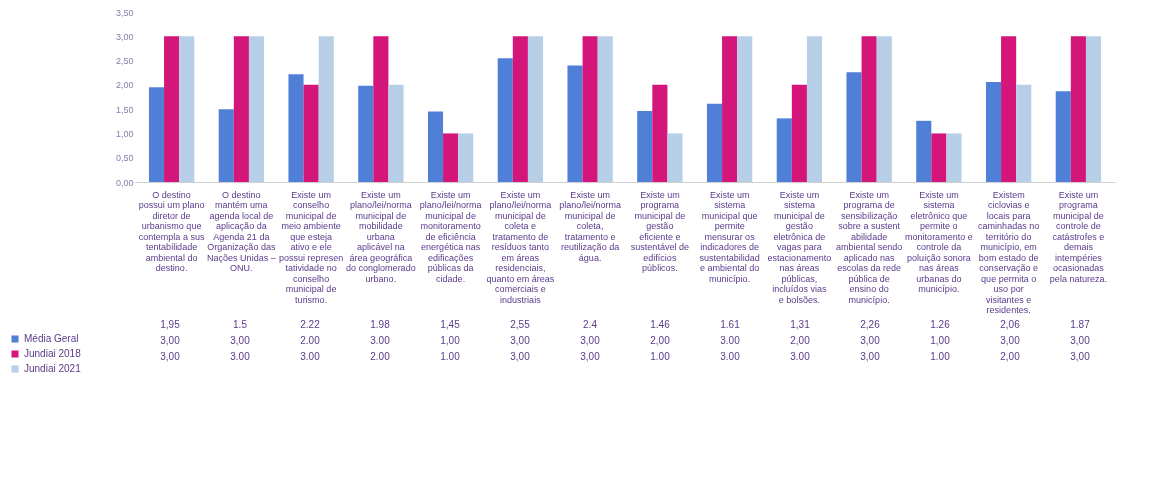  I want to click on y-tick-label: 2,00, so click(124, 85).